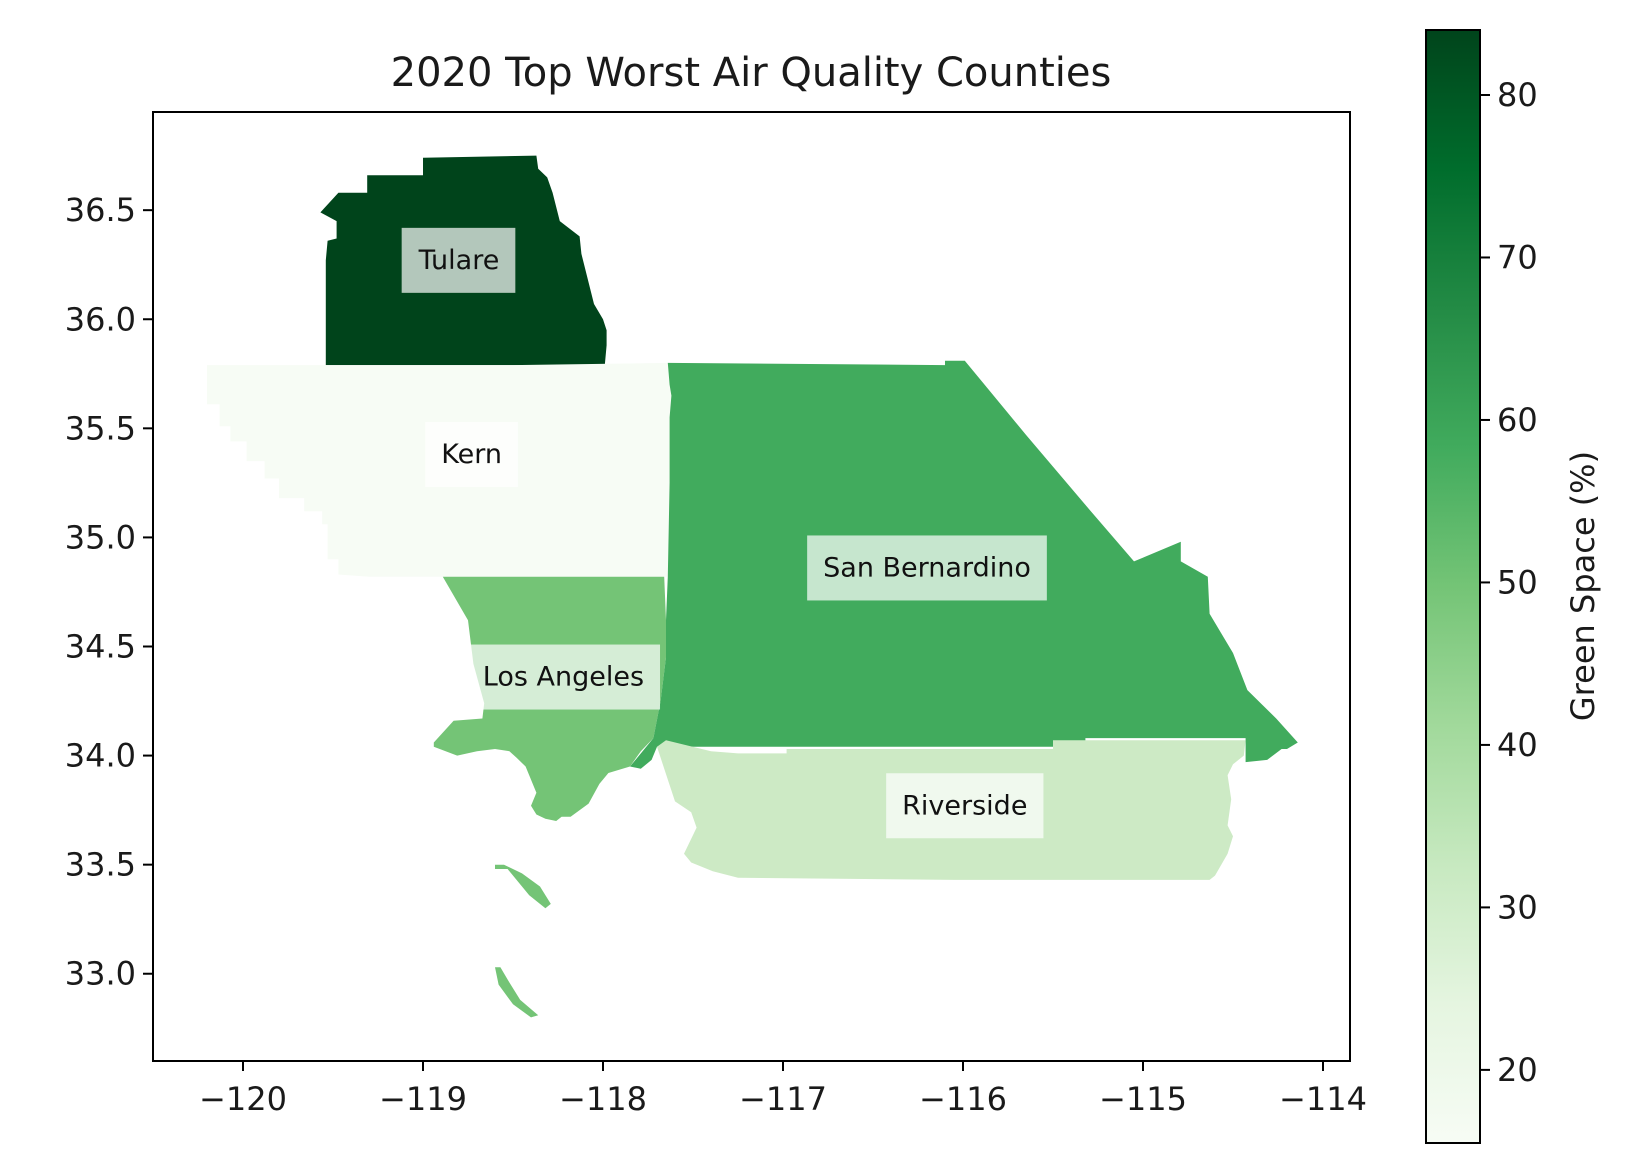  What do you see at coordinates (1517, 257) in the screenshot?
I see `colorbar-tick-label: 70` at bounding box center [1517, 257].